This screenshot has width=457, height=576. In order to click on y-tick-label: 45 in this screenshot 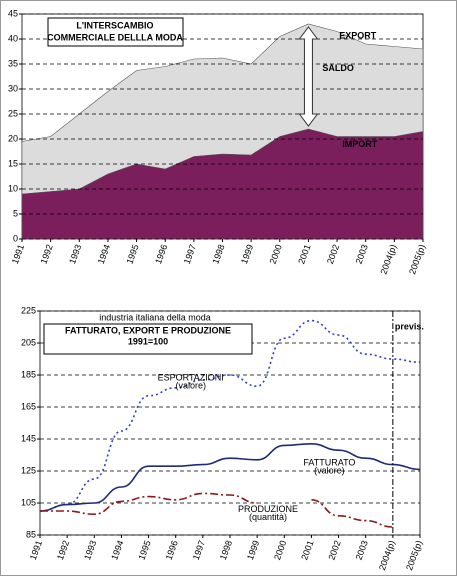, I will do `click(13, 13)`.